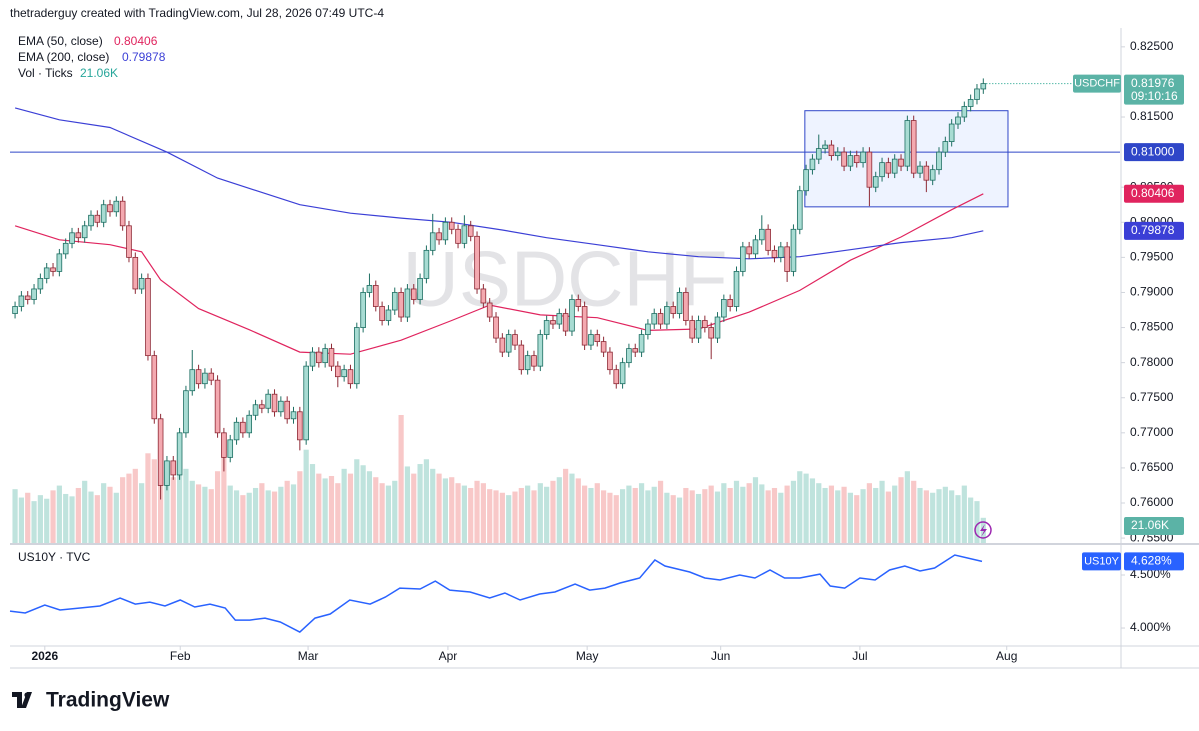 This screenshot has width=1199, height=731. I want to click on price-tag-label: 0.81976, so click(1153, 83).